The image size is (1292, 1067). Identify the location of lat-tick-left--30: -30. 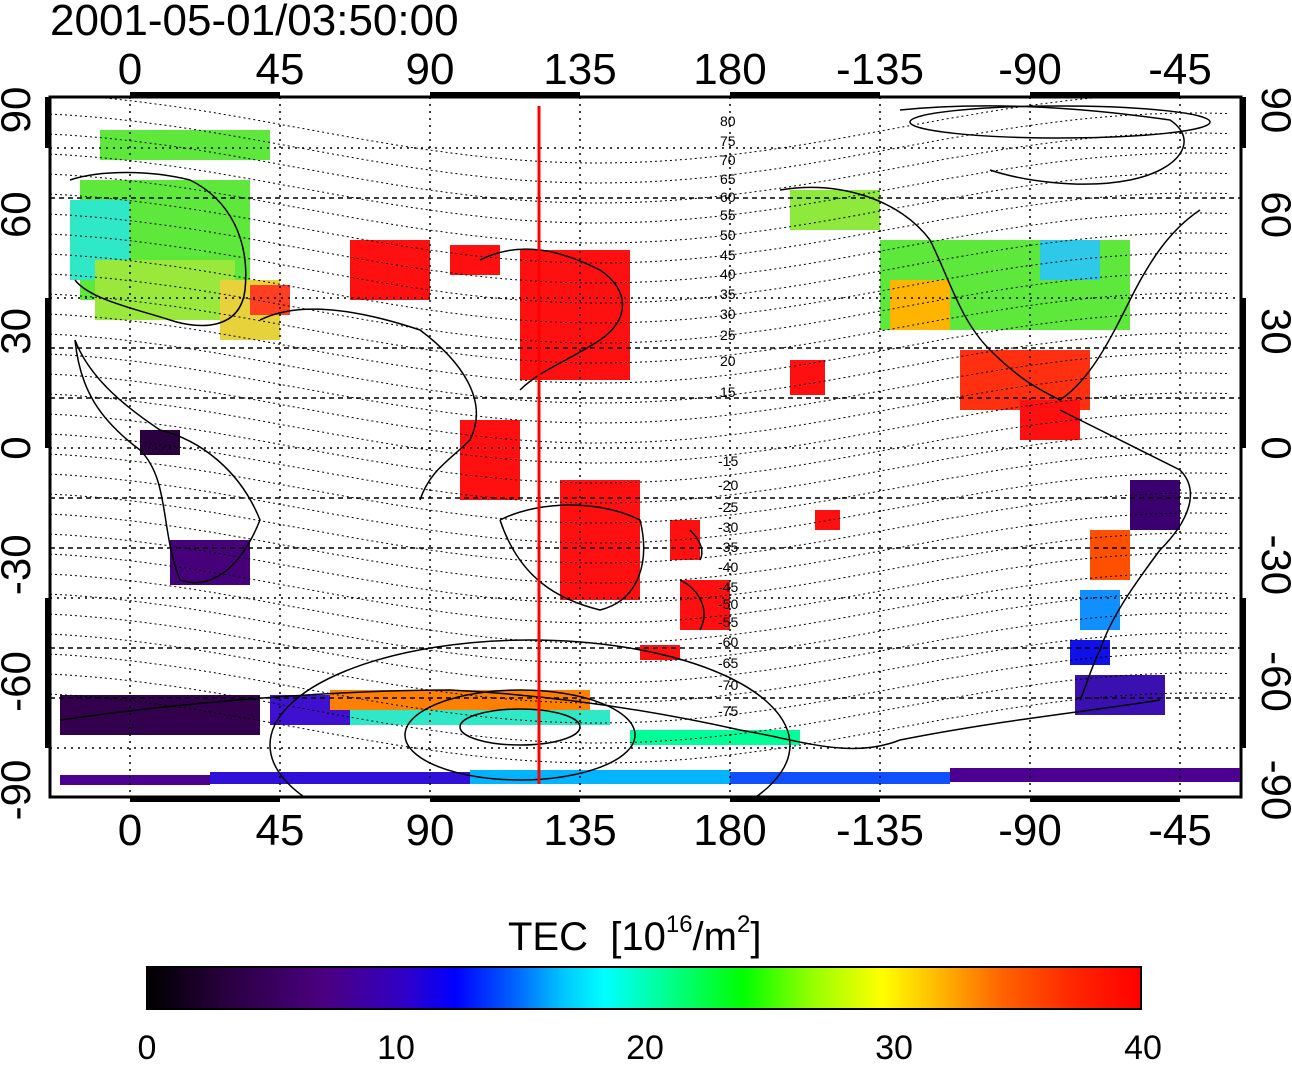
(19, 564).